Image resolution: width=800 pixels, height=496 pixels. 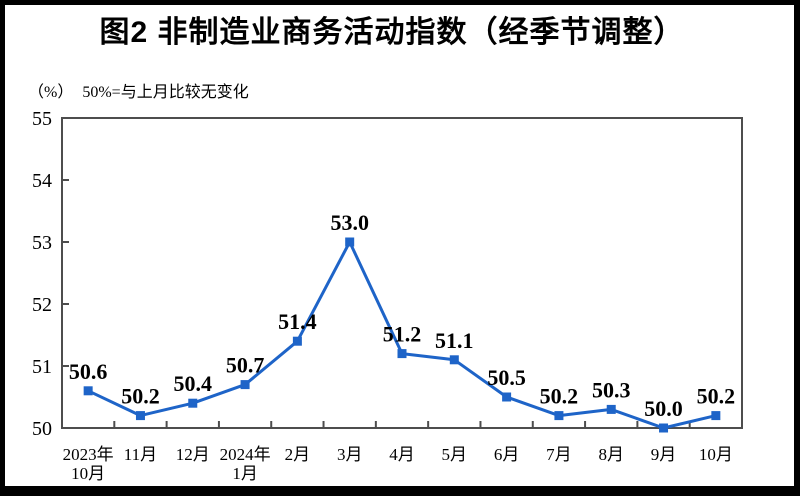 What do you see at coordinates (165, 92) in the screenshot?
I see `baseline-note: 50%=与上月比较无变化` at bounding box center [165, 92].